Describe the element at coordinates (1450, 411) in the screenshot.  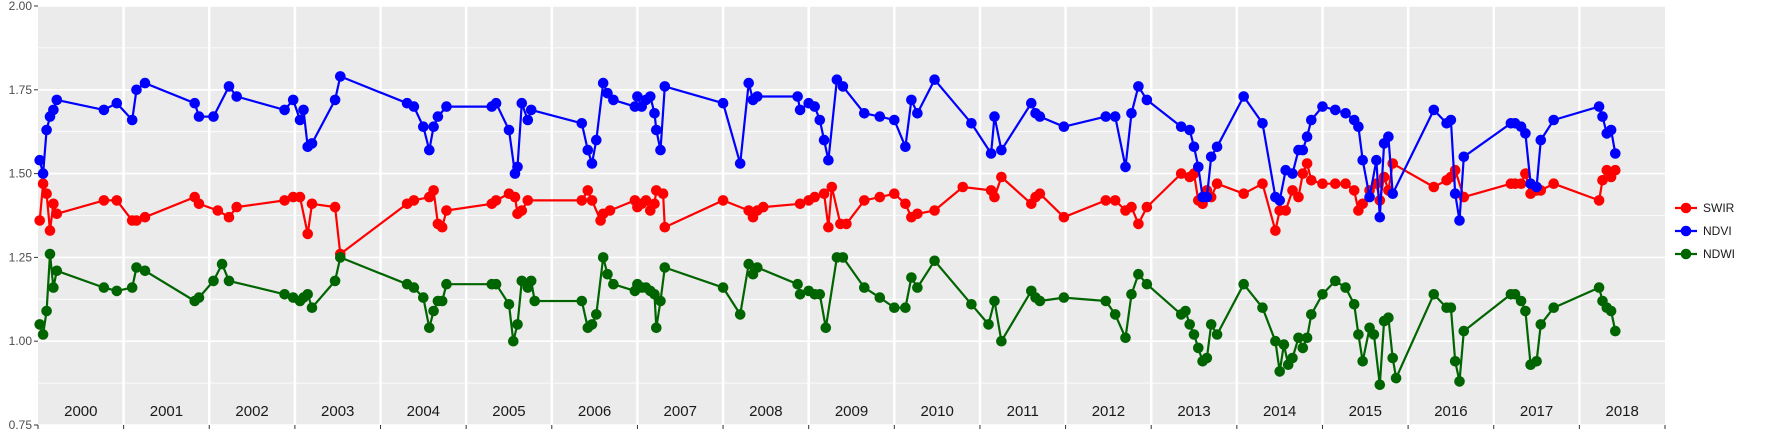
I see `year-label: 2016` at that location.